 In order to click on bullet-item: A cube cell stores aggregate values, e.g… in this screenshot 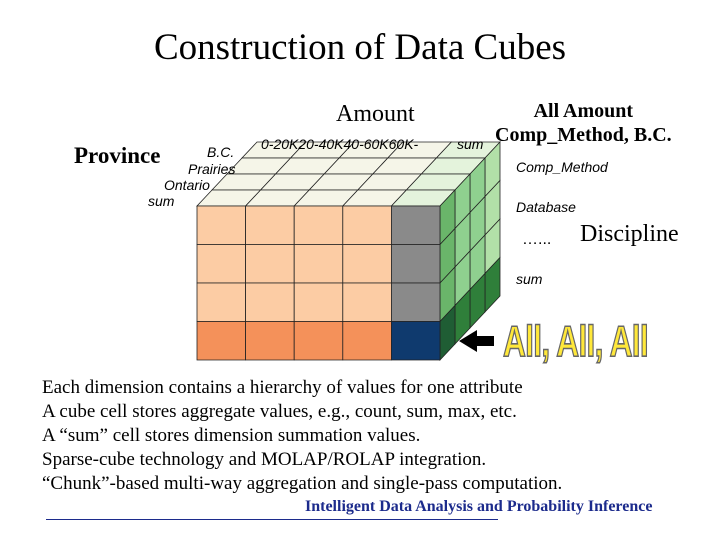, I will do `click(279, 411)`.